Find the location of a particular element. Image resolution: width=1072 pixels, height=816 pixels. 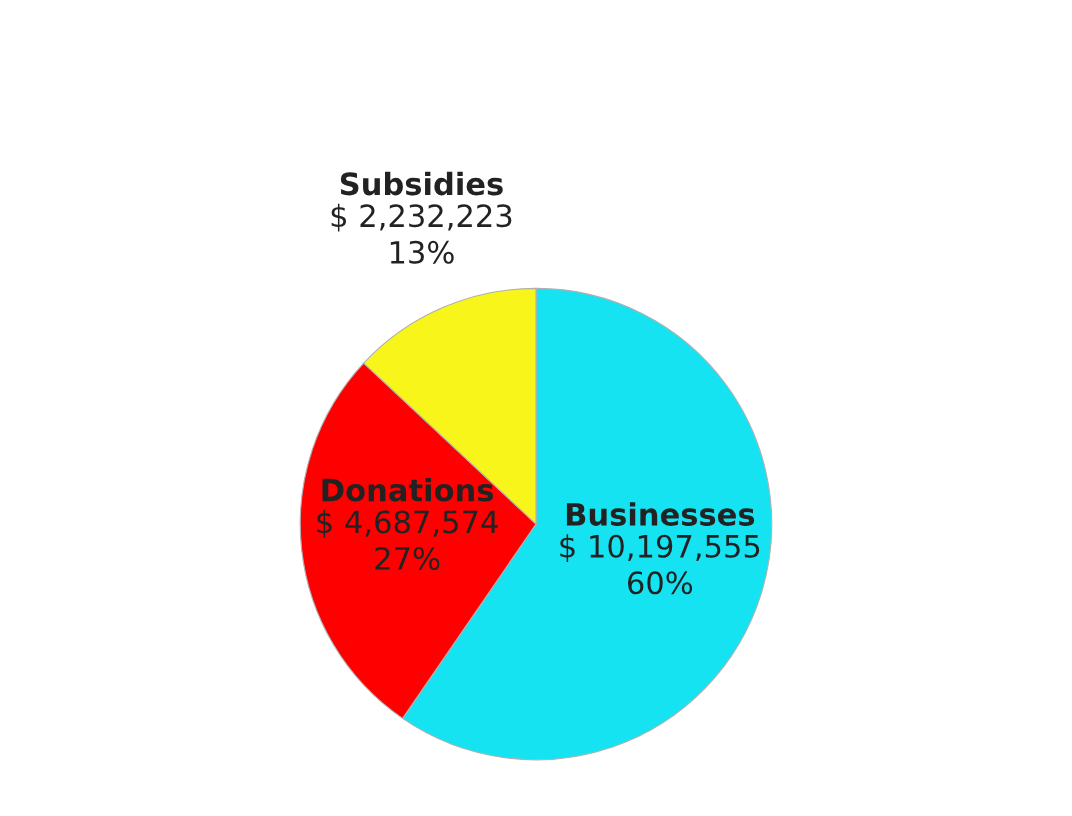

data-label: $ 2,232,223 13% is located at coordinates (421, 233).